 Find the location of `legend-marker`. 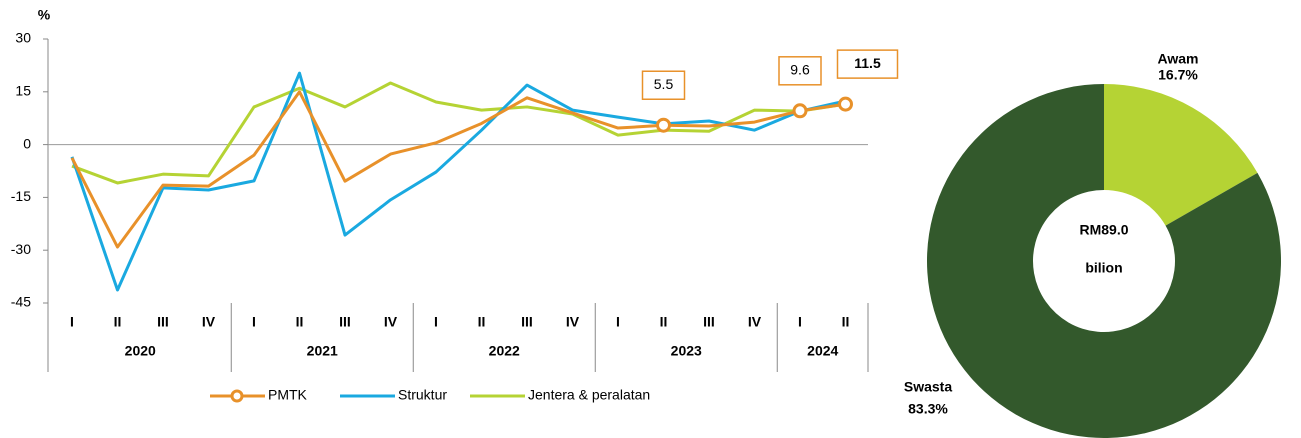

legend-marker is located at coordinates (237, 396).